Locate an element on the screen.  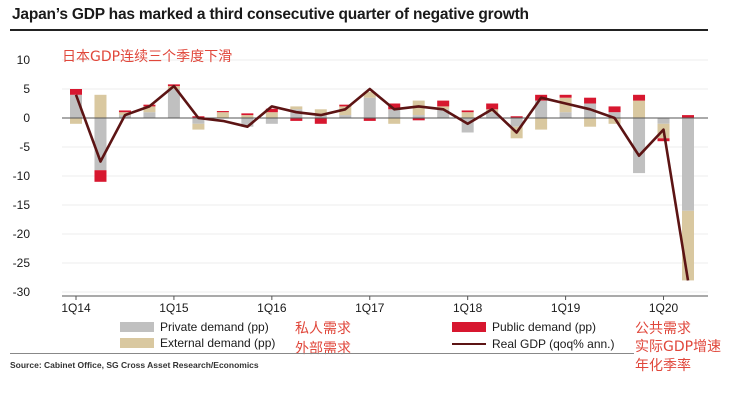
y-axis-ticks: 10 5 0 -5 -10 -15 -20 -25 -30 is located at coordinates (22, 176).